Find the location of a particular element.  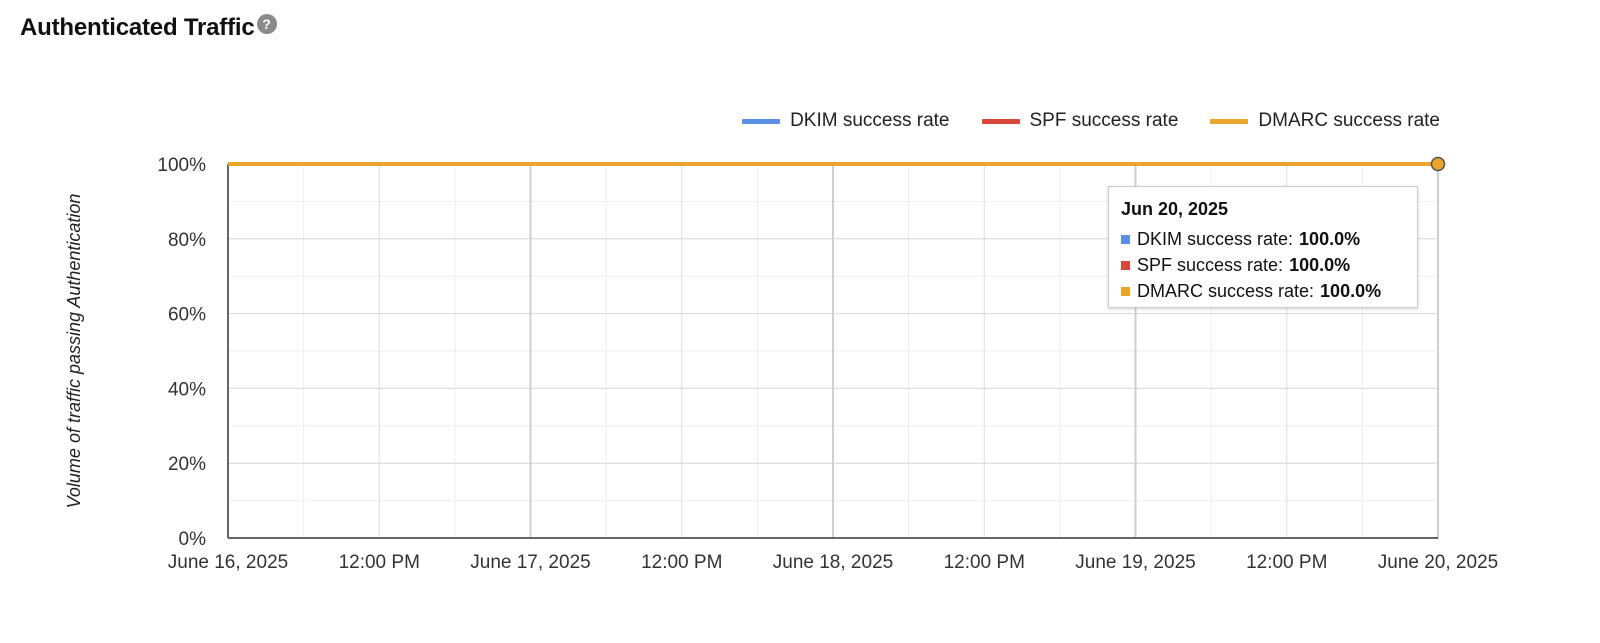

tooltip-swatch-dkim is located at coordinates (1125, 239).